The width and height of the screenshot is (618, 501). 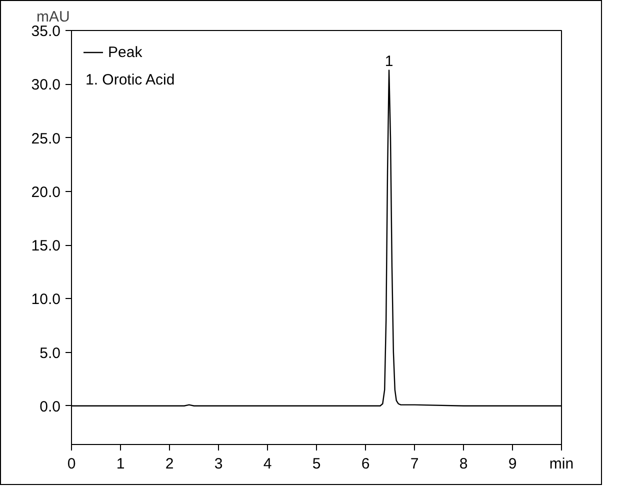 I want to click on x-tick-label: 5, so click(x=316, y=464).